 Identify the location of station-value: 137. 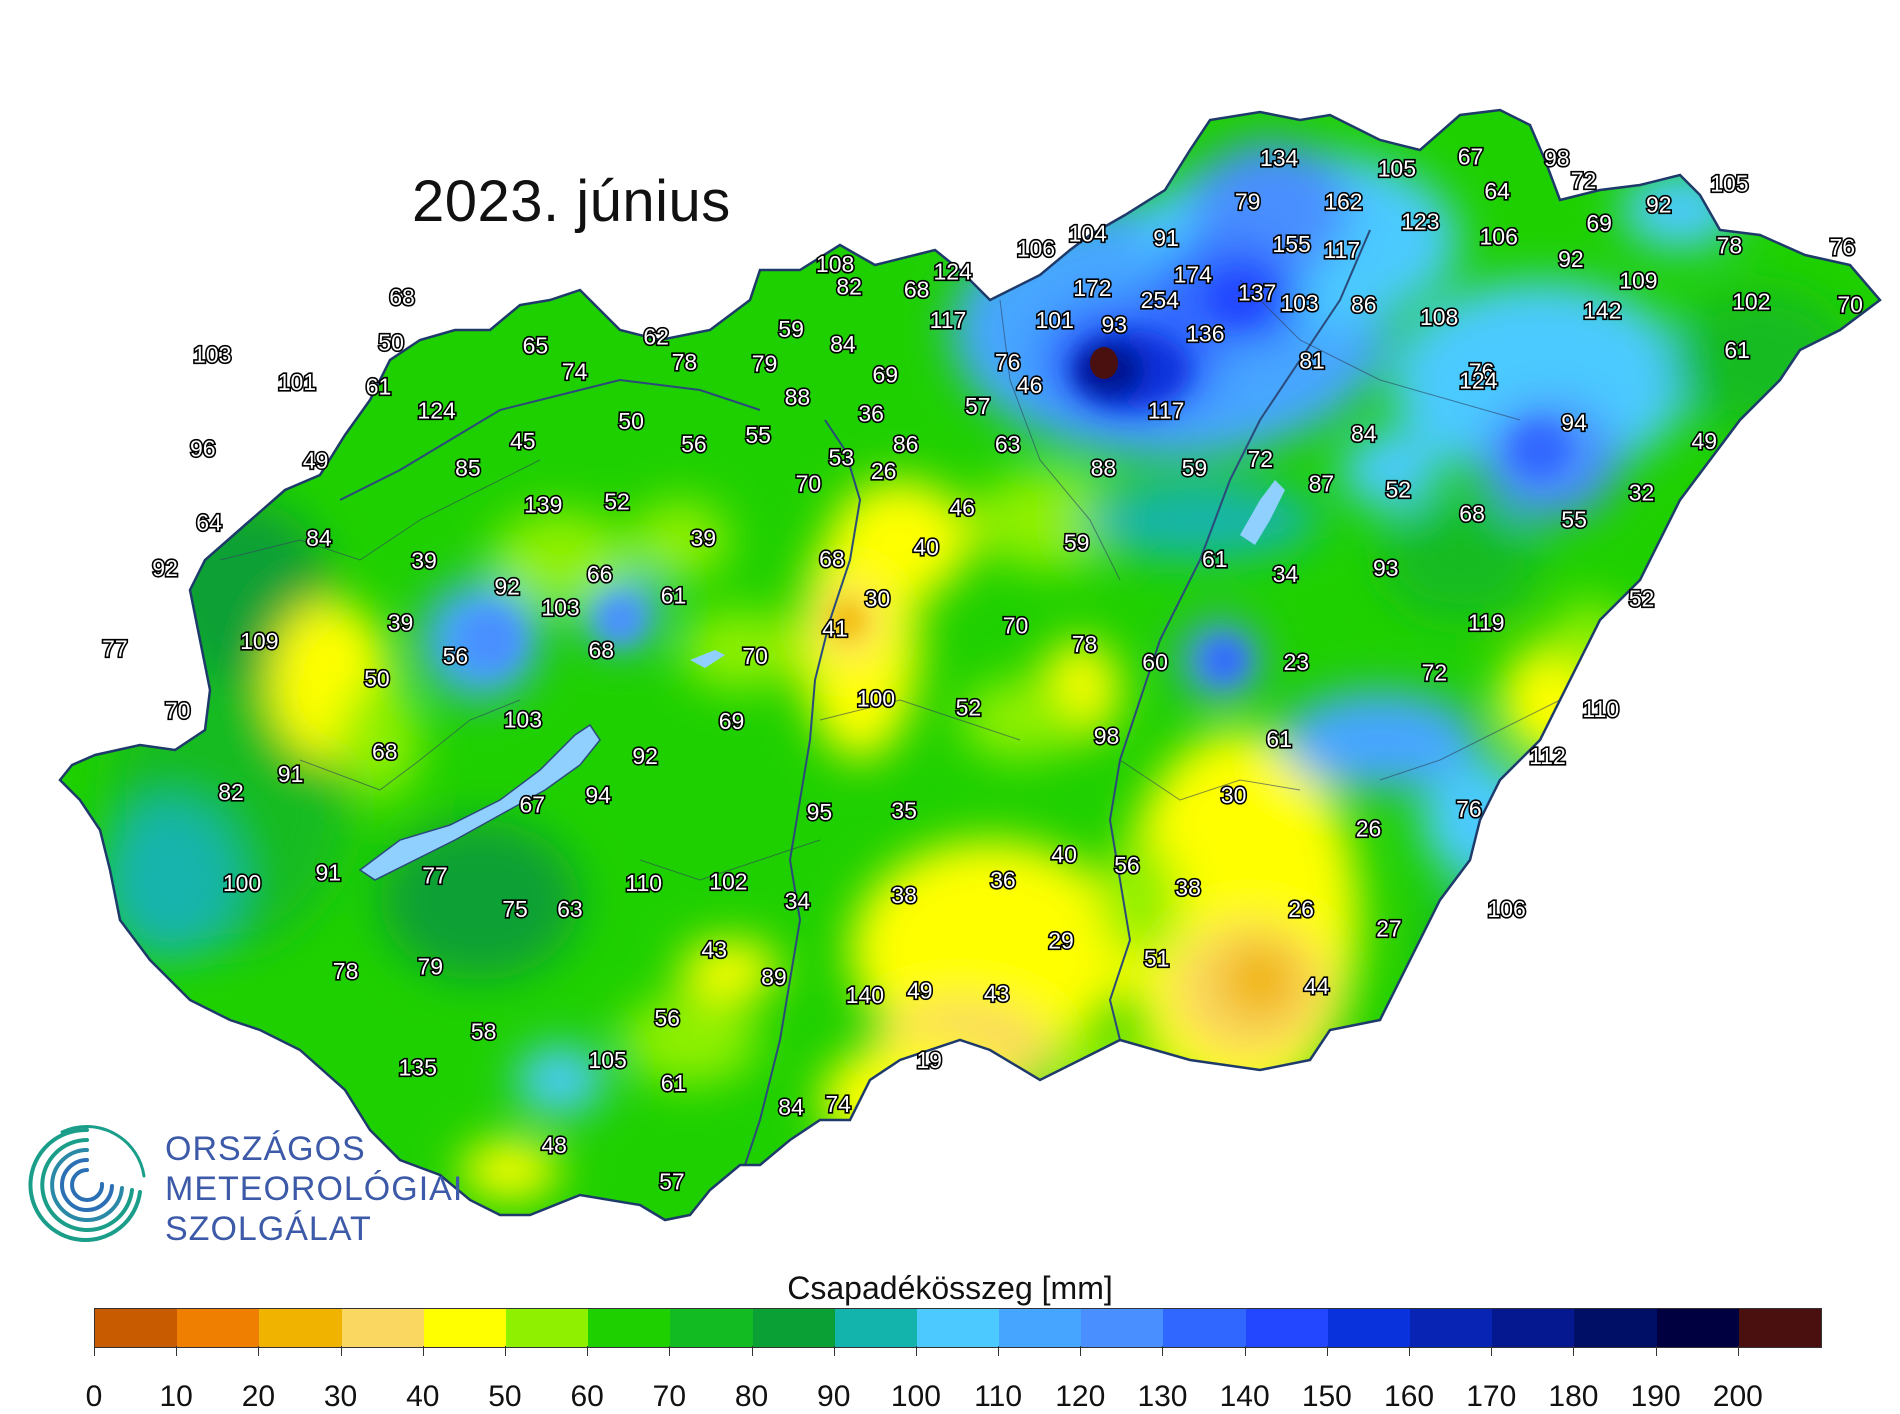
(1257, 292).